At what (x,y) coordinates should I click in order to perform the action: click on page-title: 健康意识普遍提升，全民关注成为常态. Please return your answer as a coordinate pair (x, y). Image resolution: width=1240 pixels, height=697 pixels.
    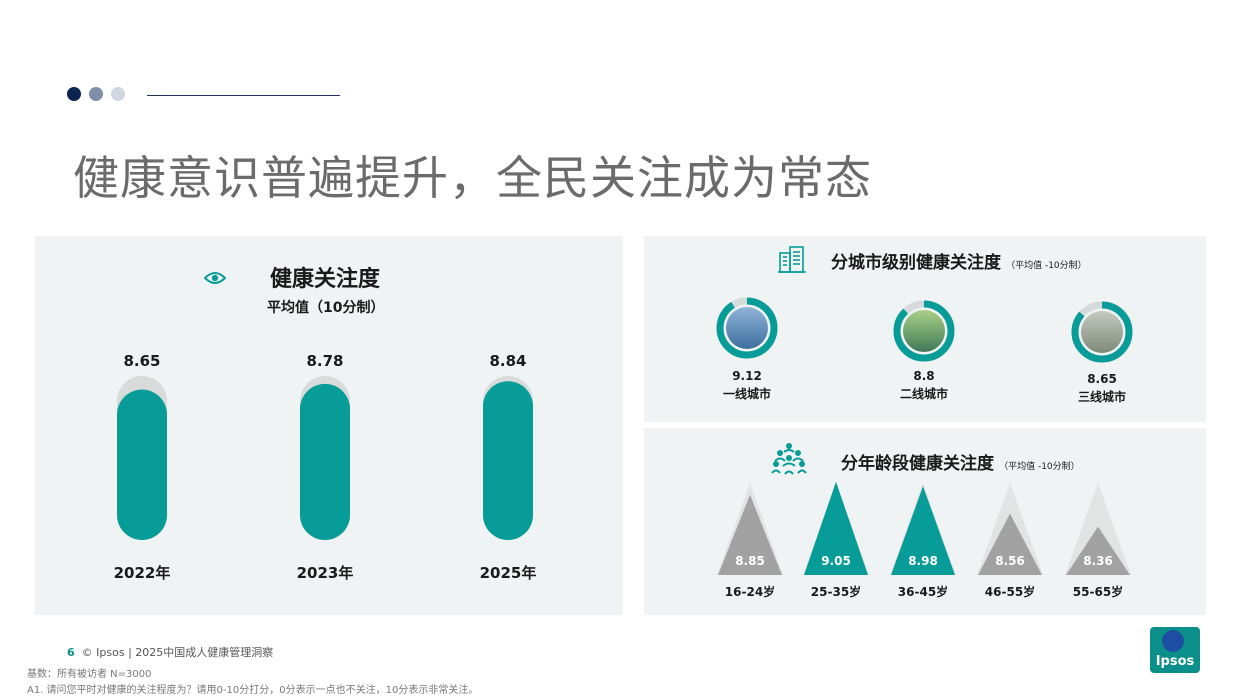
    Looking at the image, I should click on (472, 178).